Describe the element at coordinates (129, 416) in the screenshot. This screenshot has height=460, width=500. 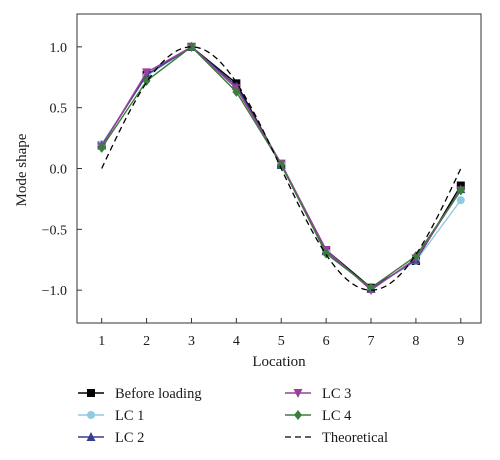
I see `legend-label: LC 1` at that location.